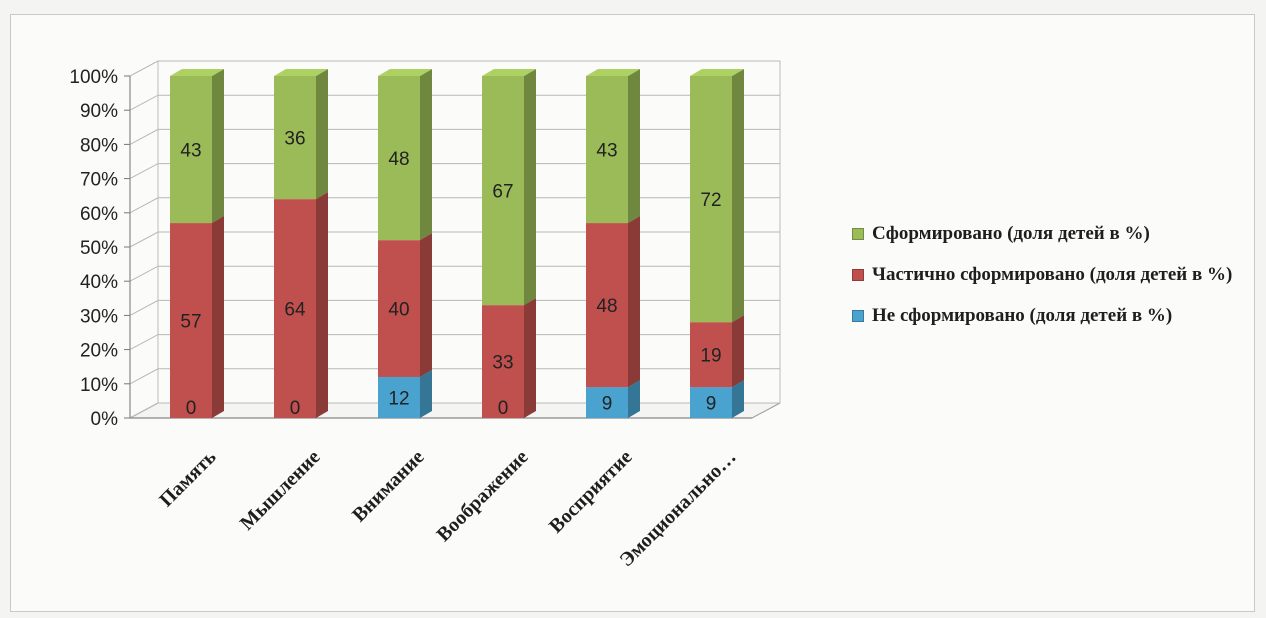 The width and height of the screenshot is (1266, 618). I want to click on x-category-label: Восприятие, so click(591, 492).